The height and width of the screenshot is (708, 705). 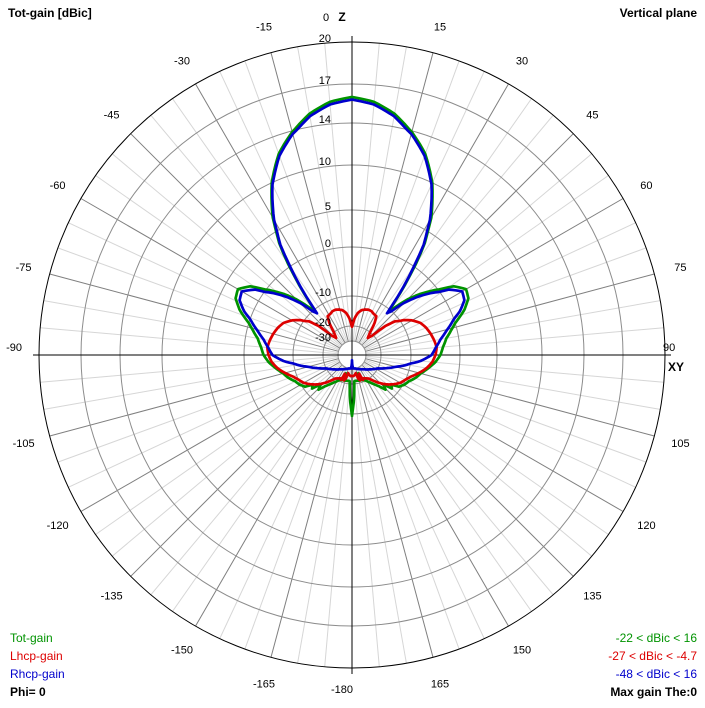 What do you see at coordinates (325, 39) in the screenshot?
I see `radial-tick-label: 20` at bounding box center [325, 39].